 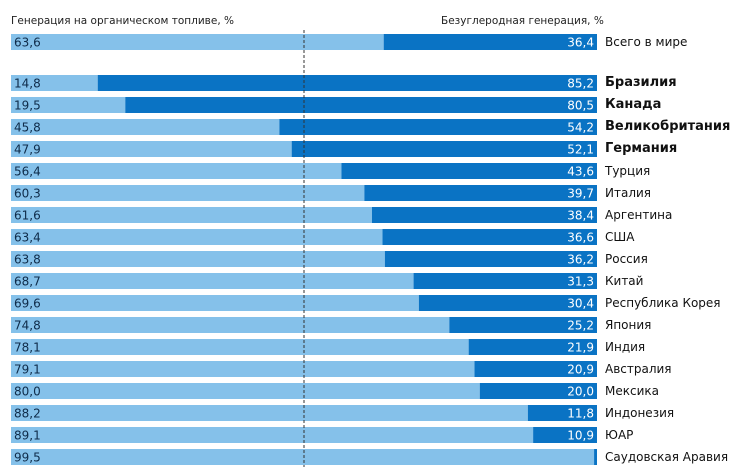 What do you see at coordinates (580, 304) in the screenshot?
I see `value-label-clean: 30,4` at bounding box center [580, 304].